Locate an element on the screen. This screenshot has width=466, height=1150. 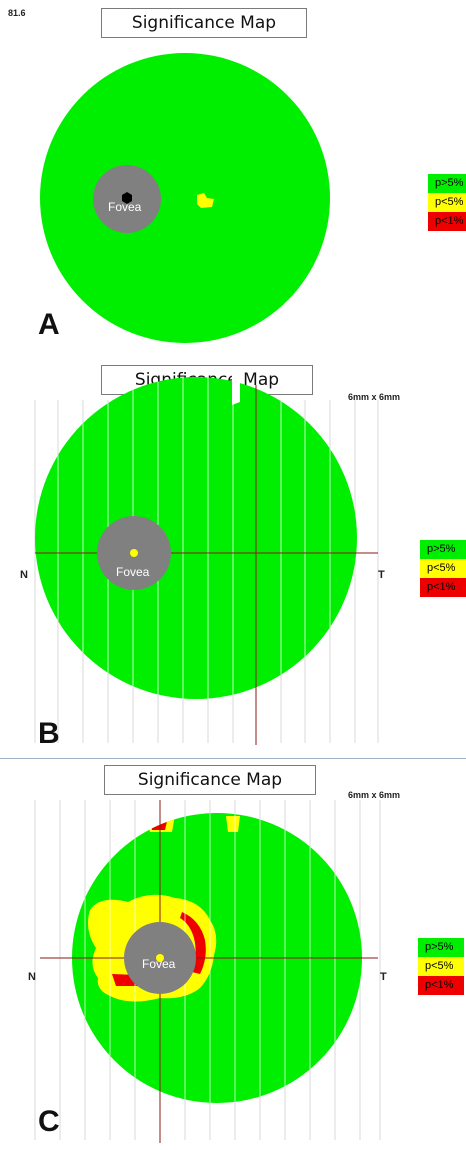
panel-a-title: Significance Map is located at coordinates (204, 23).